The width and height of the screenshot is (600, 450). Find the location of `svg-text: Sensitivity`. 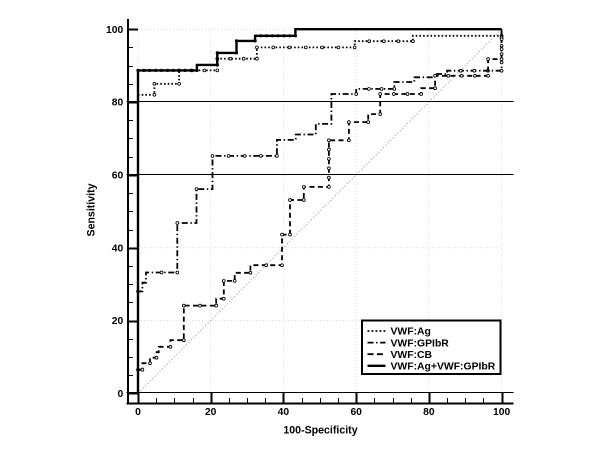

svg-text: Sensitivity is located at coordinates (92, 209).